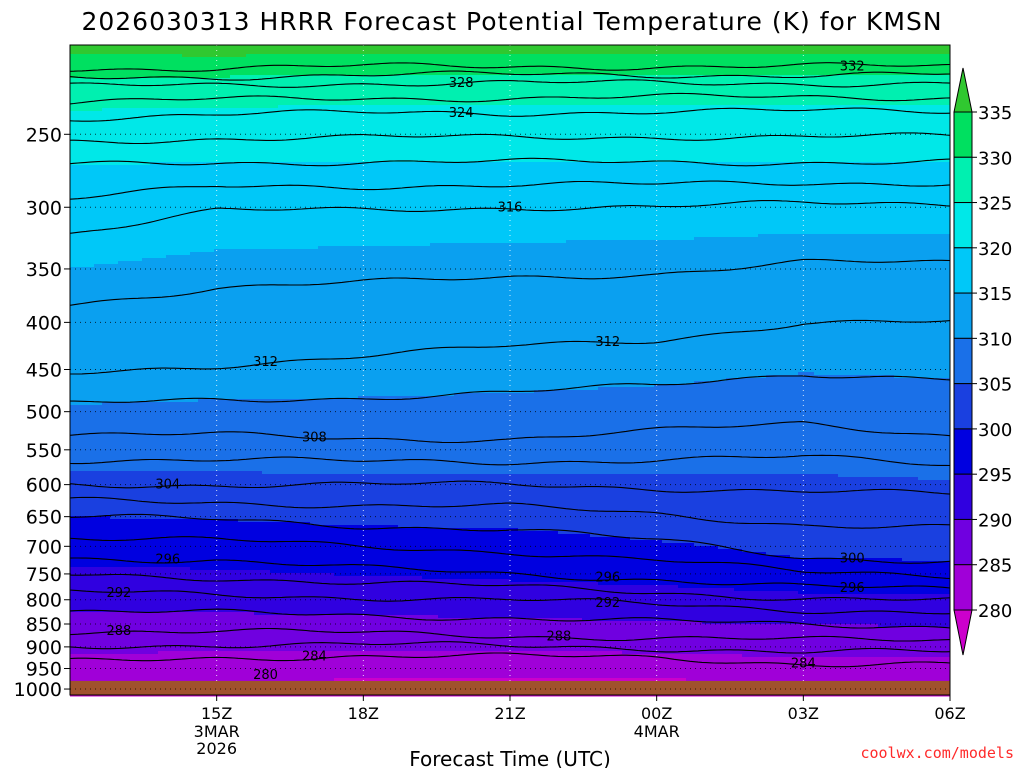 This screenshot has height=768, width=1024. What do you see at coordinates (995, 339) in the screenshot?
I see `colorbar-label: 310` at bounding box center [995, 339].